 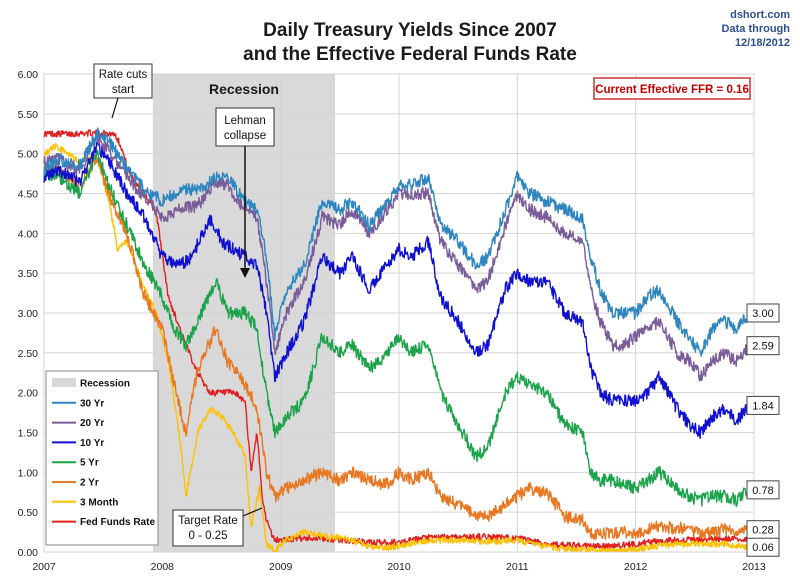 What do you see at coordinates (123, 75) in the screenshot?
I see `annotation-rate-cuts-line-1: Rate cuts` at bounding box center [123, 75].